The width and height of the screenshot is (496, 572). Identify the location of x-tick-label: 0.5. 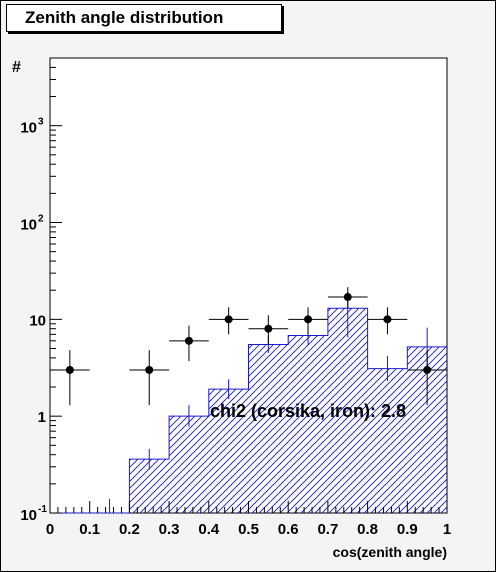
(248, 529).